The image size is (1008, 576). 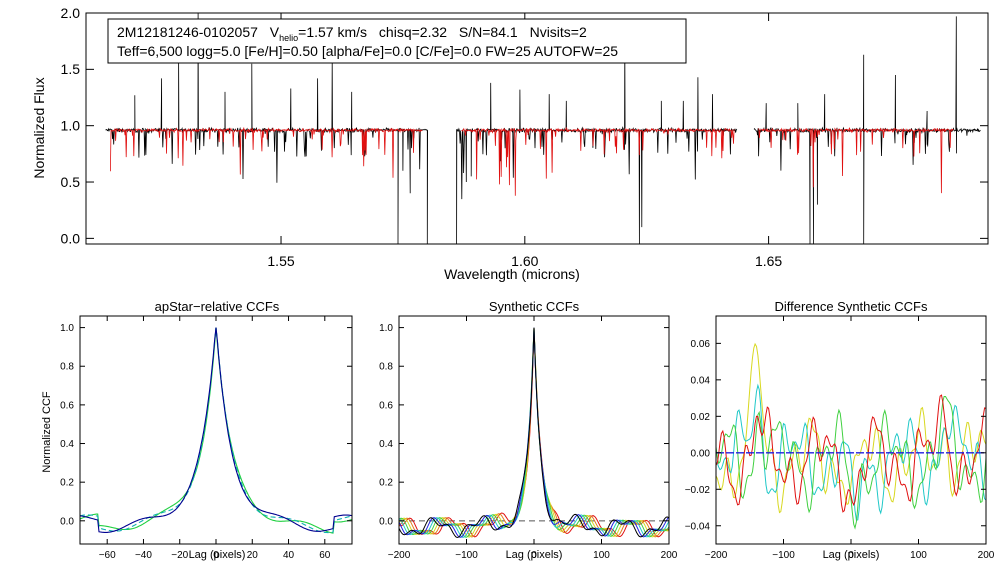 What do you see at coordinates (701, 417) in the screenshot?
I see `difference-ccf-ytick-label: 0.02` at bounding box center [701, 417].